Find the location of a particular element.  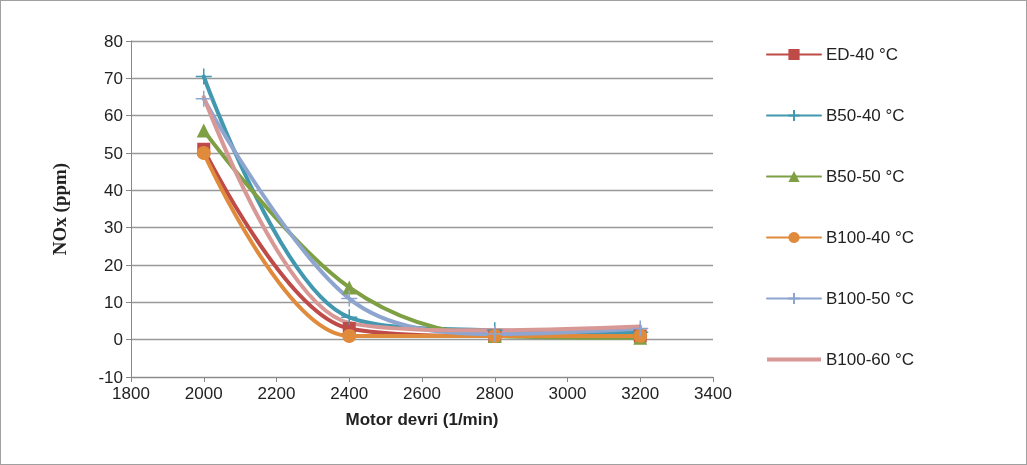

x-tick-label: 3000 is located at coordinates (567, 393).